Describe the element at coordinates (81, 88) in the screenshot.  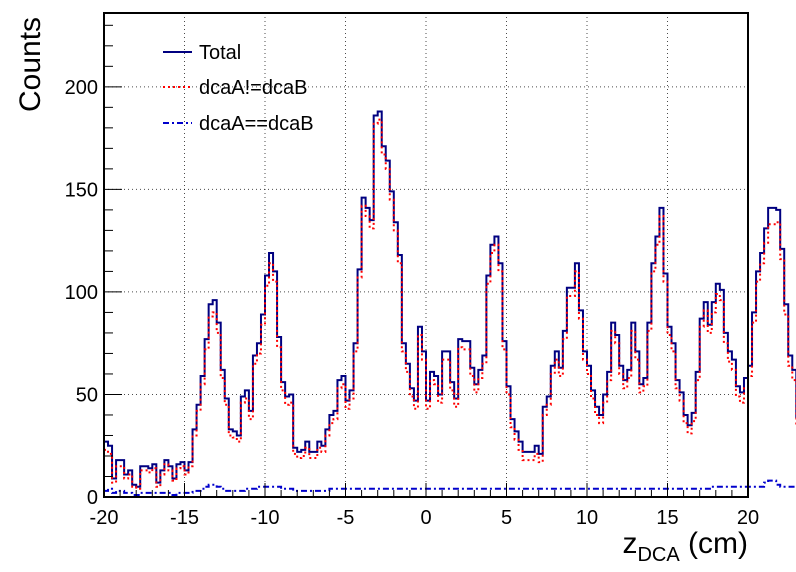
I see `y-tick-label: 200` at that location.